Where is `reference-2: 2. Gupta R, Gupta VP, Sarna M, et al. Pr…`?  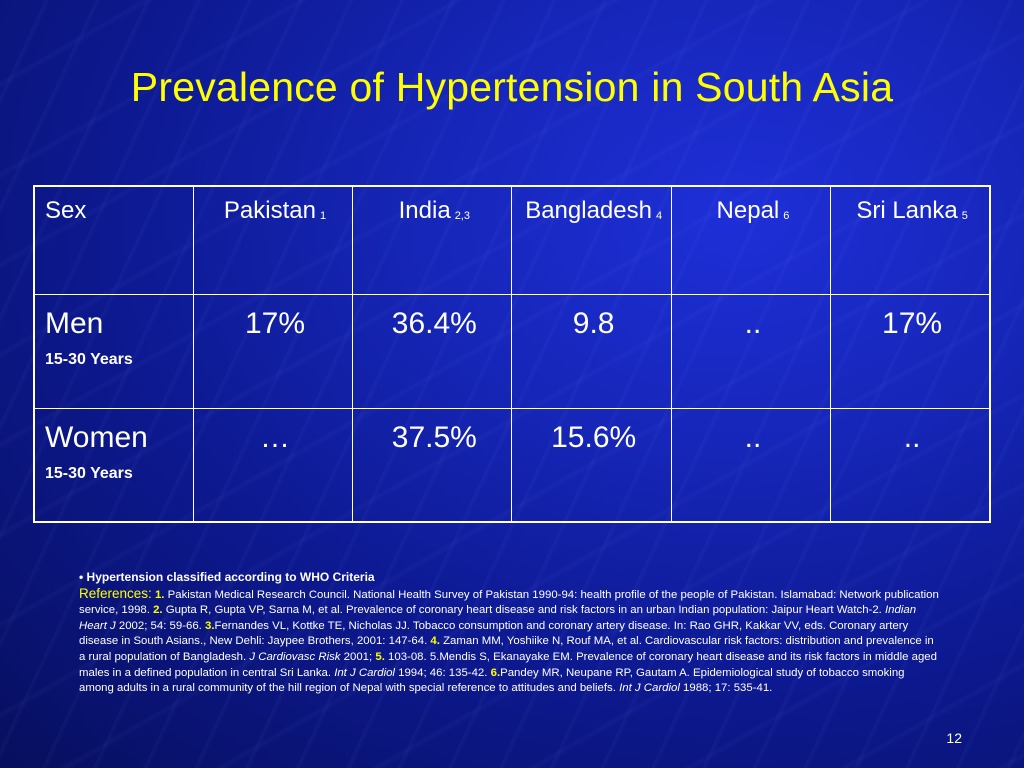 reference-2: 2. Gupta R, Gupta VP, Sarna M, et al. Pr… is located at coordinates (497, 618).